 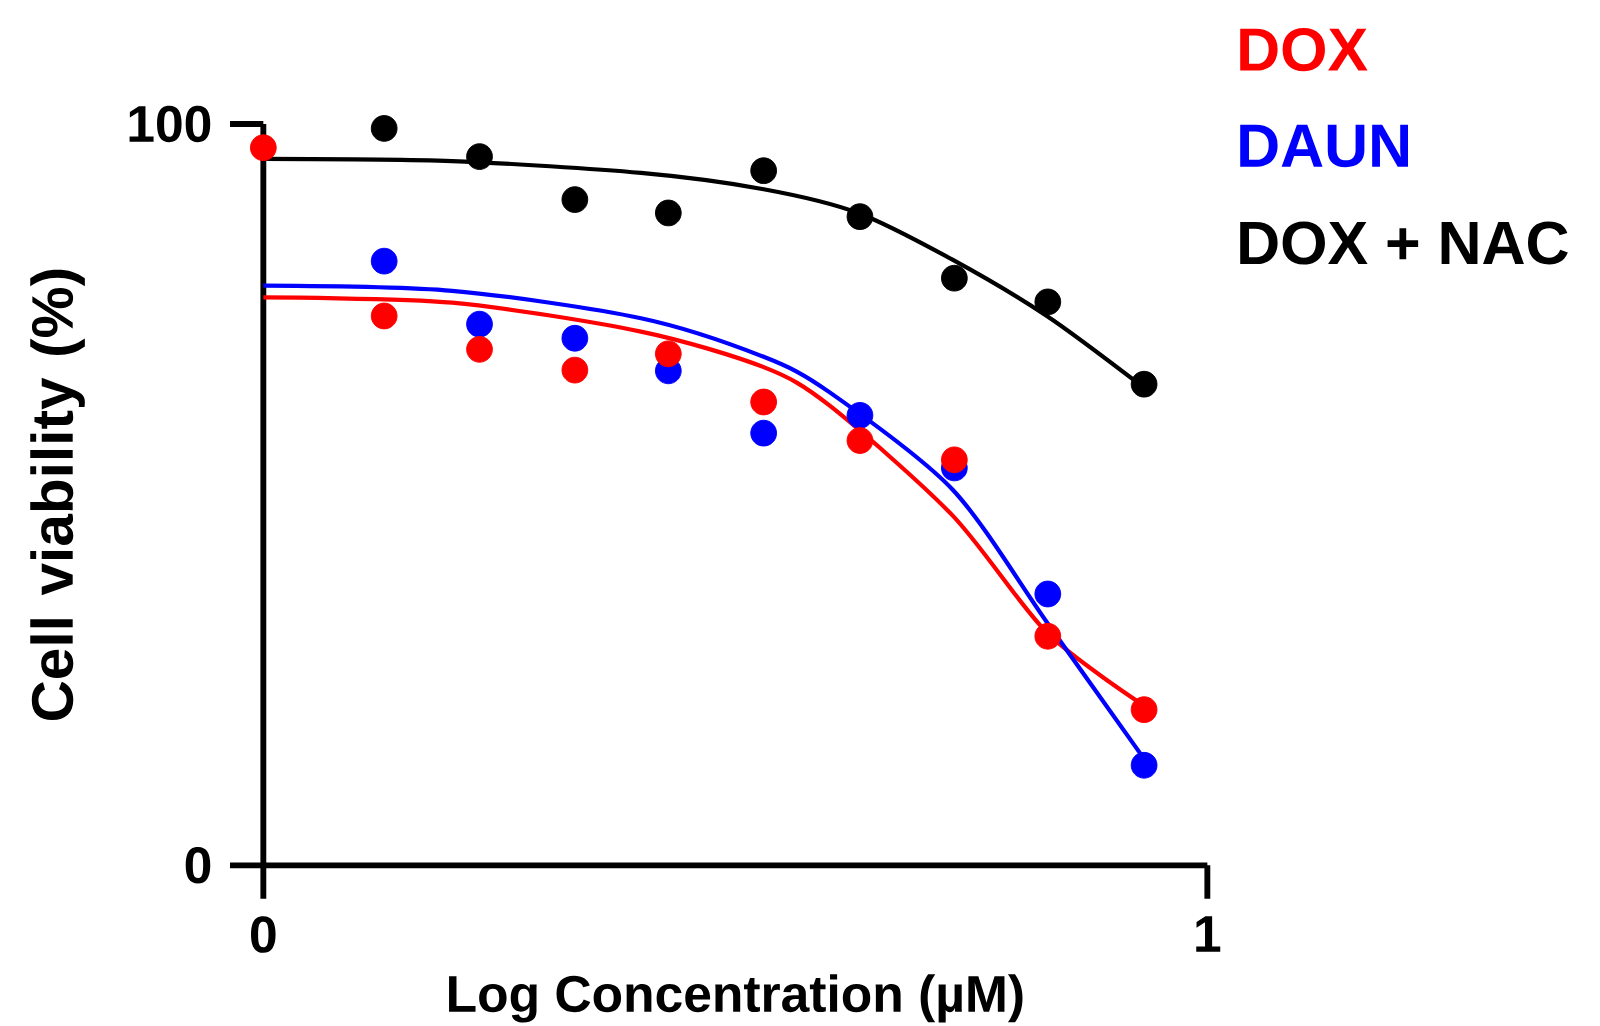 What do you see at coordinates (1404, 243) in the screenshot?
I see `text: DOX + NAC` at bounding box center [1404, 243].